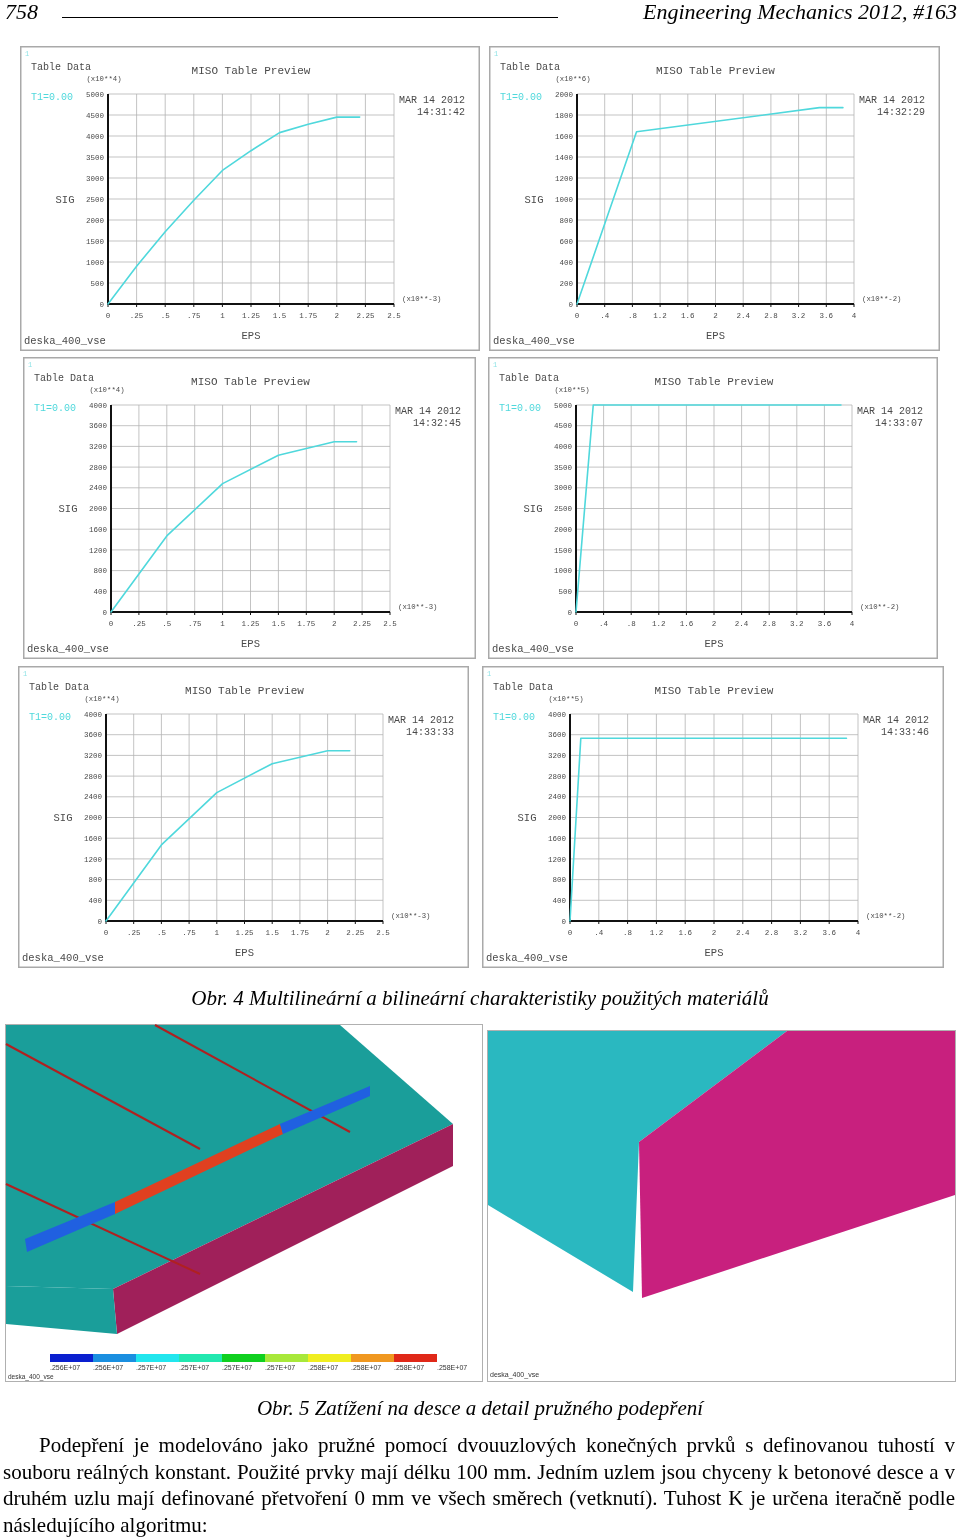 This screenshot has height=1539, width=960. Describe the element at coordinates (904, 732) in the screenshot. I see `text: 14:33:46` at that location.